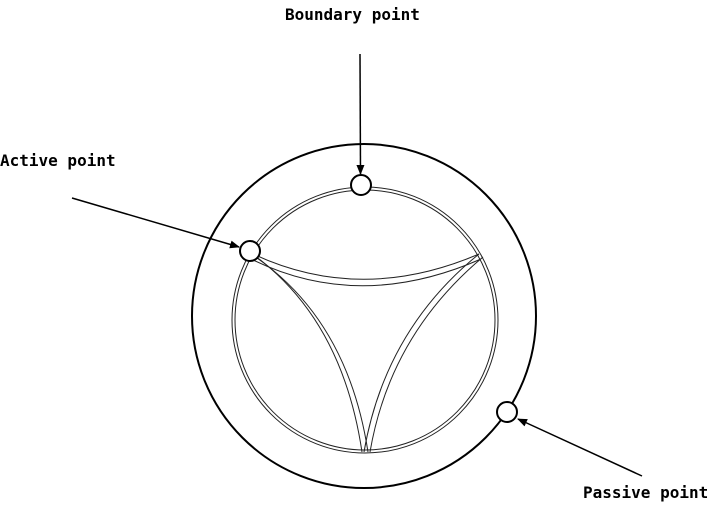 This screenshot has width=727, height=508. Describe the element at coordinates (361, 185) in the screenshot. I see `boundary-point-marker` at that location.